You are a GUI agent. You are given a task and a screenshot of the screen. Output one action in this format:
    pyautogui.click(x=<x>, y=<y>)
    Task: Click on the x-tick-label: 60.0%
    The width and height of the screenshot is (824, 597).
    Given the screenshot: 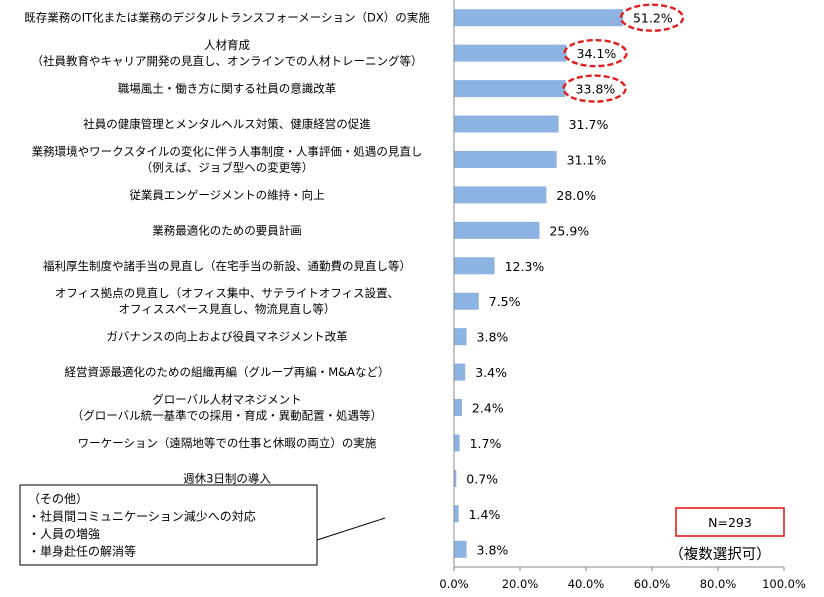 What is the action you would take?
    pyautogui.click(x=652, y=584)
    